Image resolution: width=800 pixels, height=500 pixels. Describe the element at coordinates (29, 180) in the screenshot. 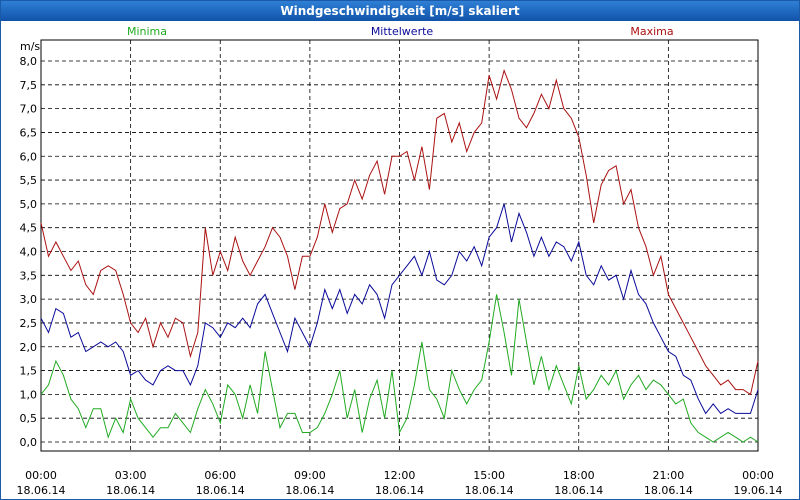

I see `y-tick-label: 5,5` at that location.